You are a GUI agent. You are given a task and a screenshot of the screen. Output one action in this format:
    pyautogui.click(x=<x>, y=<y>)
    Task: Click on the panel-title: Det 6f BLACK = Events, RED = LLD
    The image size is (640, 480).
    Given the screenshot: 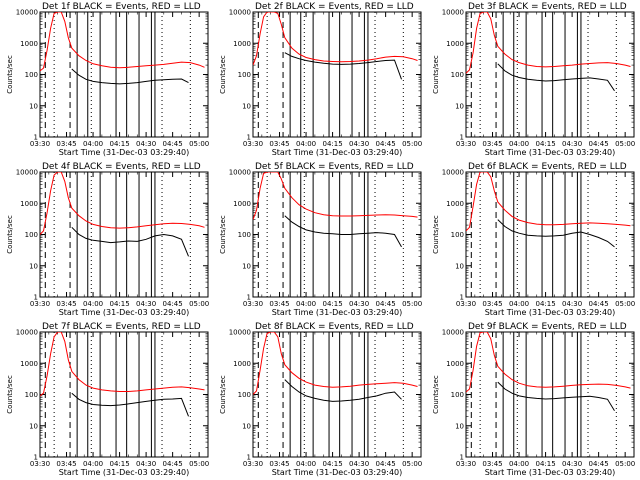 What is the action you would take?
    pyautogui.click(x=547, y=167)
    